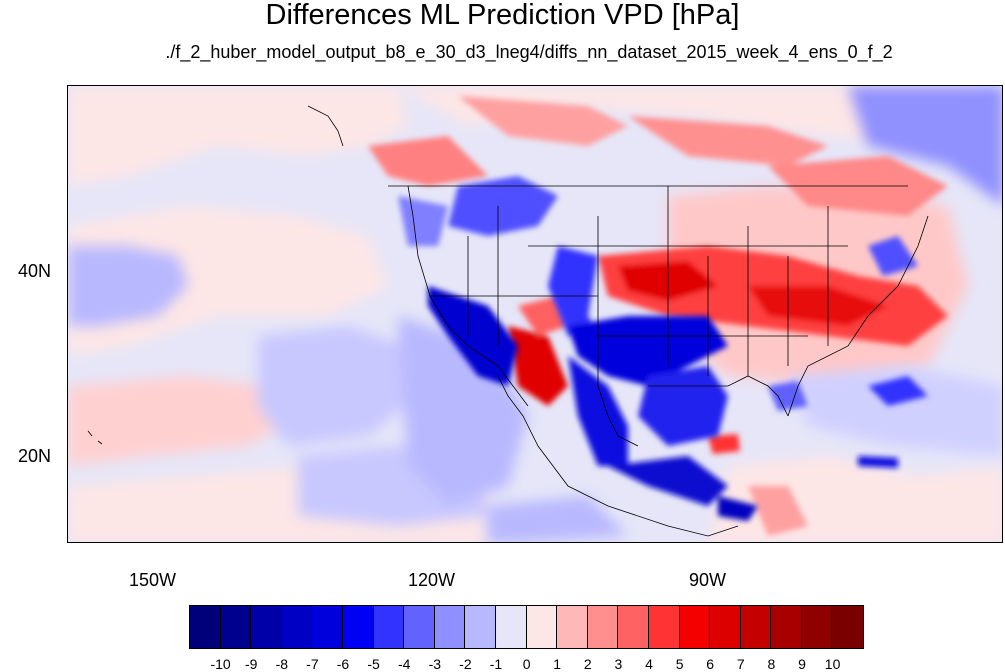 The image size is (1005, 672). What do you see at coordinates (496, 664) in the screenshot?
I see `colorbar-tick-label: -1` at bounding box center [496, 664].